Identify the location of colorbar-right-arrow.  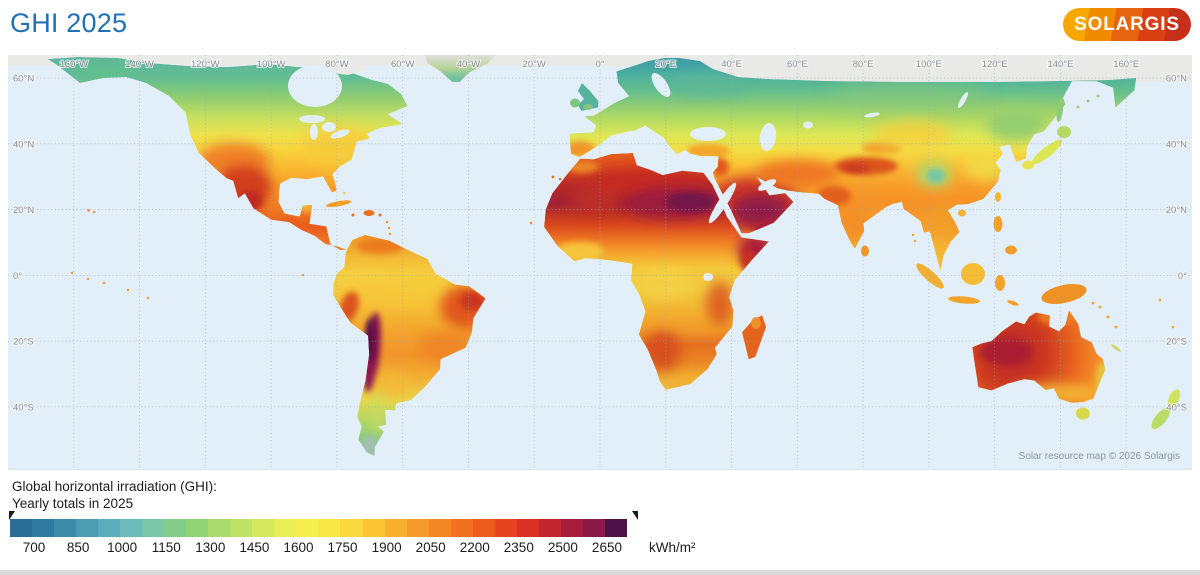
(635, 515).